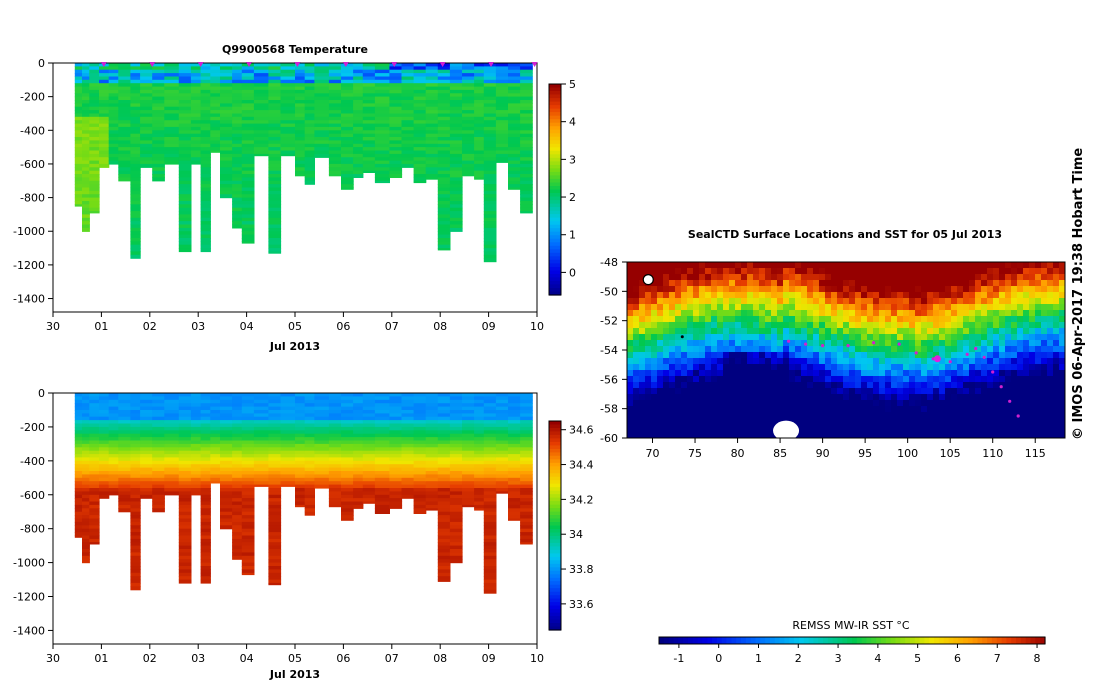  What do you see at coordinates (572, 272) in the screenshot?
I see `temperature-colorbar-label: 0` at bounding box center [572, 272].